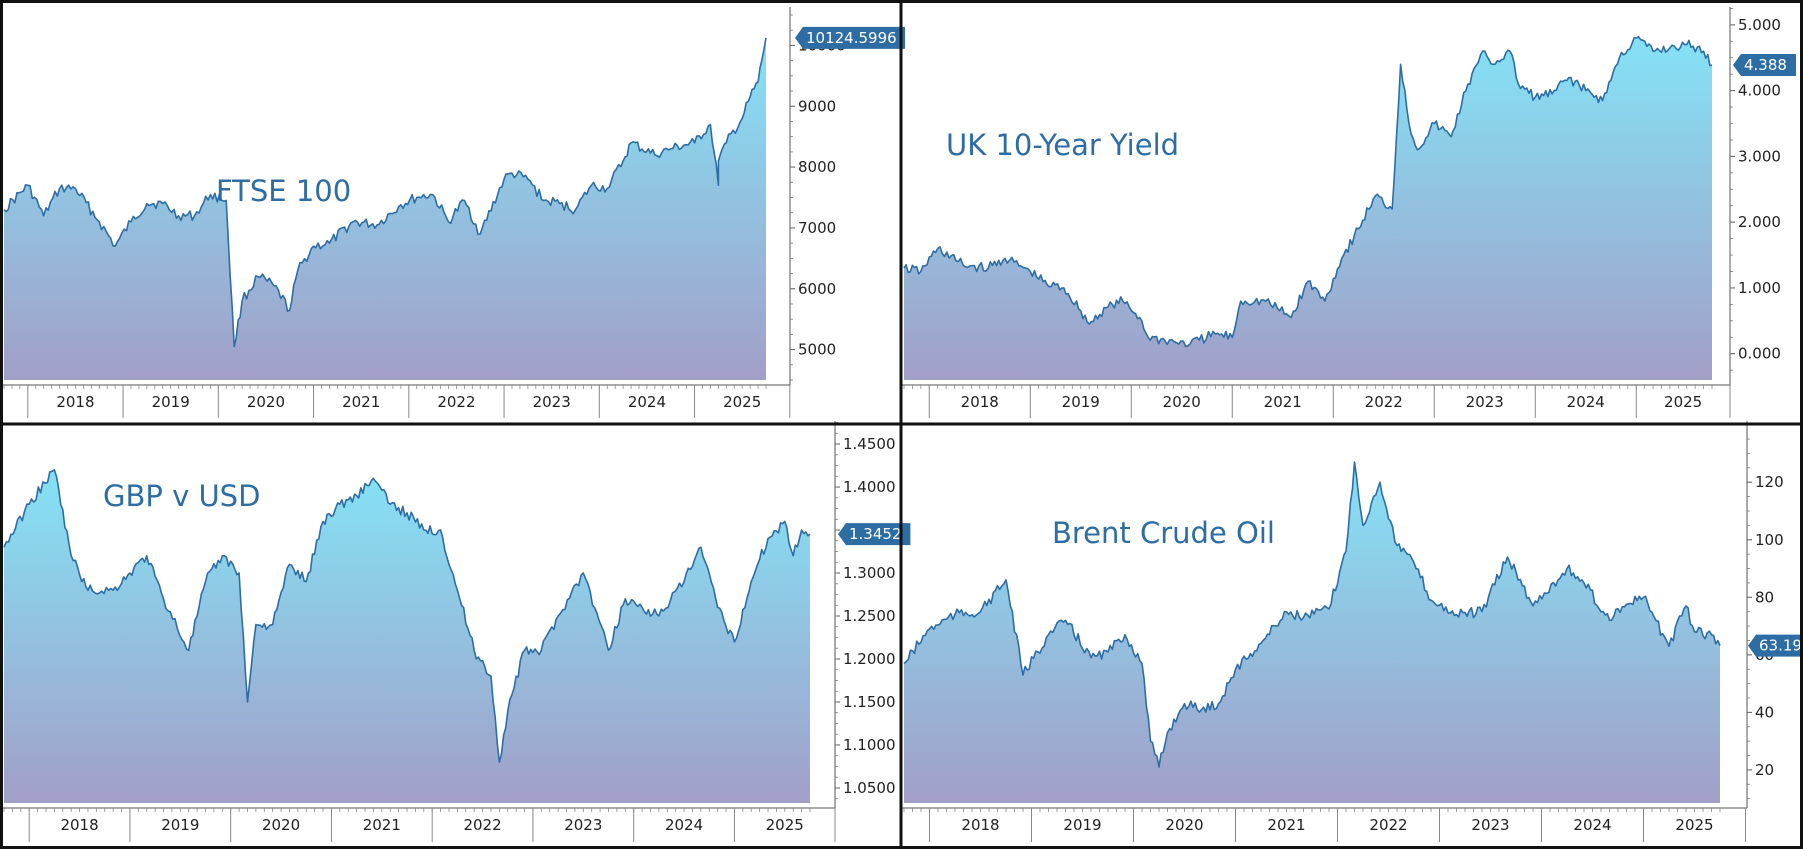 This screenshot has height=849, width=1803. I want to click on brent-chart-title: Brent Crude Oil, so click(1163, 533).